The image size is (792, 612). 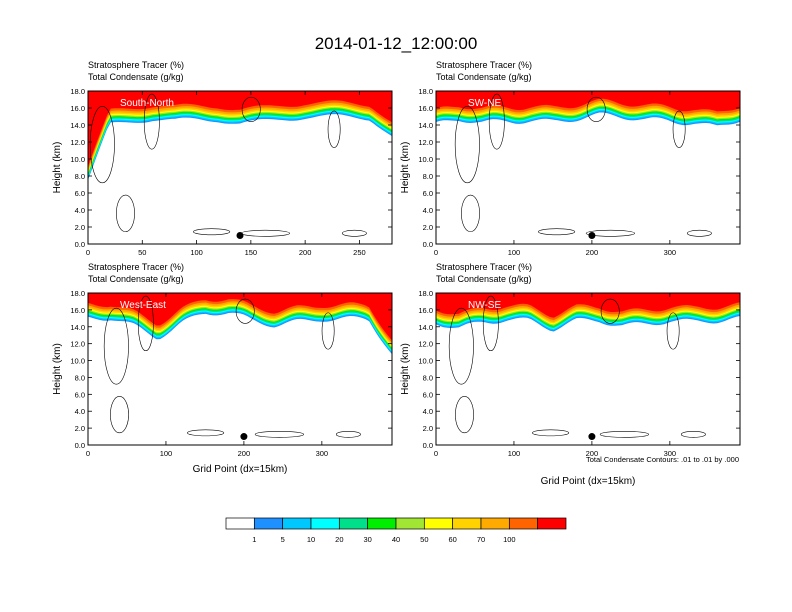 I want to click on y-tick-label: 16.0, so click(x=425, y=108).